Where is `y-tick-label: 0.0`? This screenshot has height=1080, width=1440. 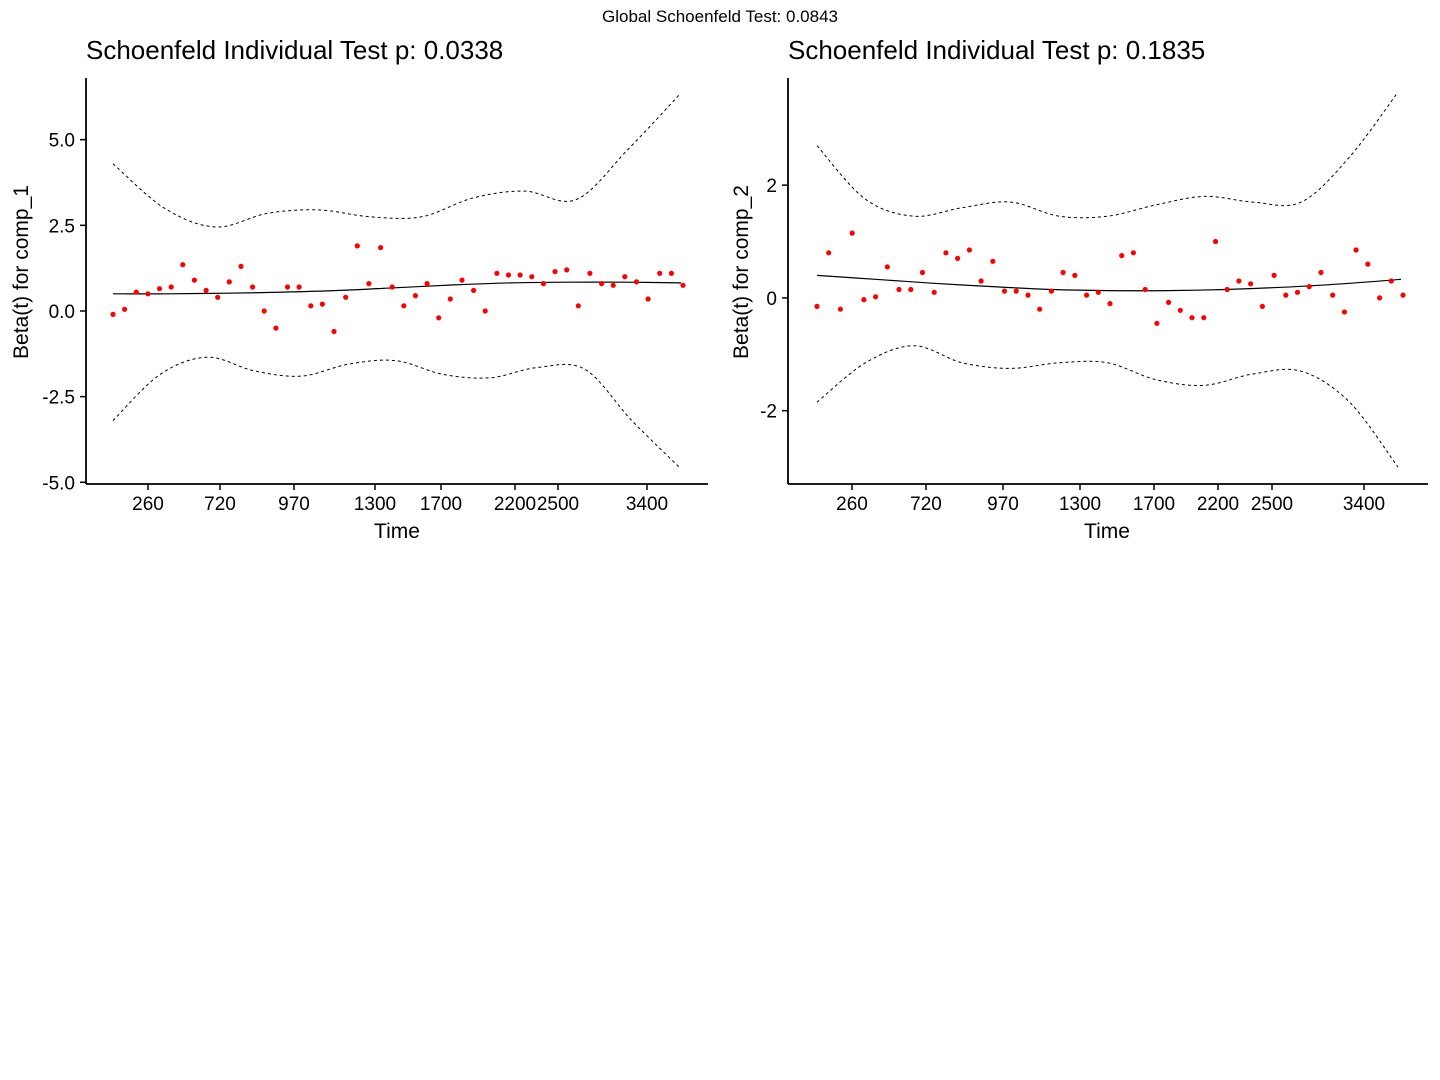
y-tick-label: 0.0 is located at coordinates (62, 312).